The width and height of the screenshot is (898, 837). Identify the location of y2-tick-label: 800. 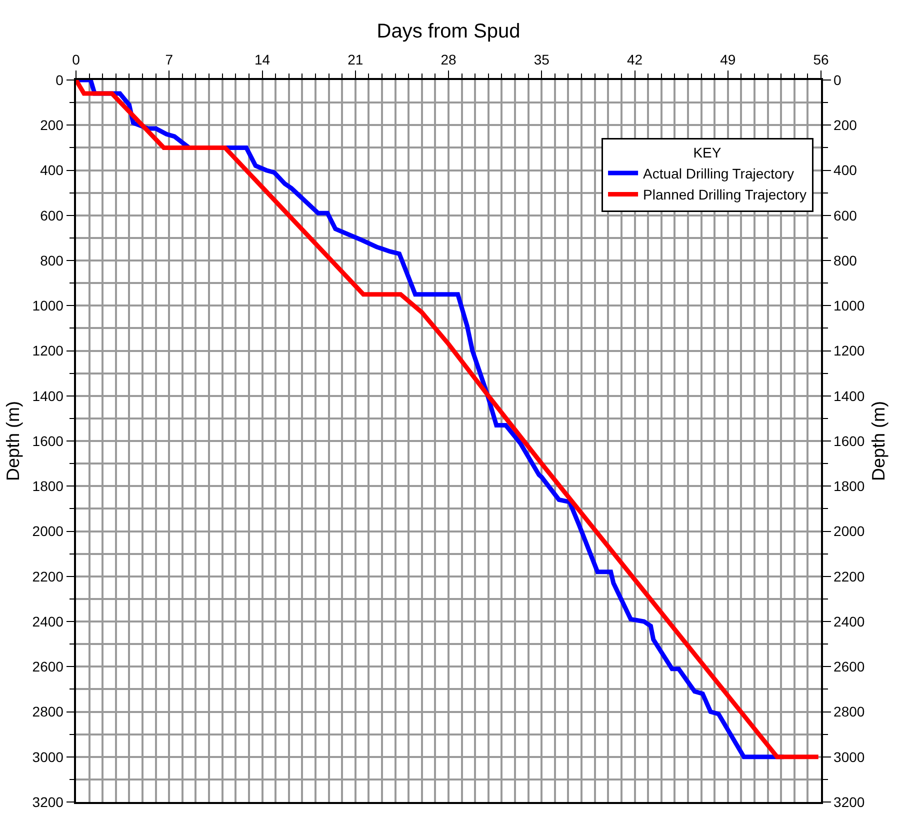
(846, 260).